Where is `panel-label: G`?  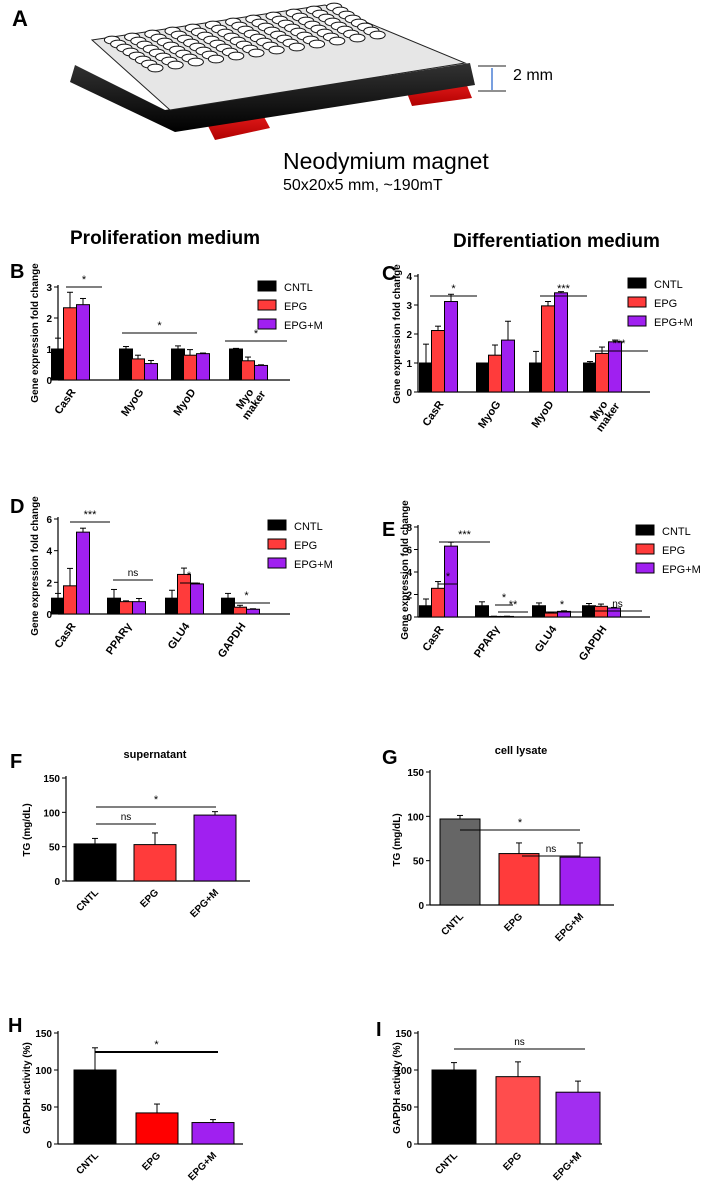
panel-label: G is located at coordinates (390, 758).